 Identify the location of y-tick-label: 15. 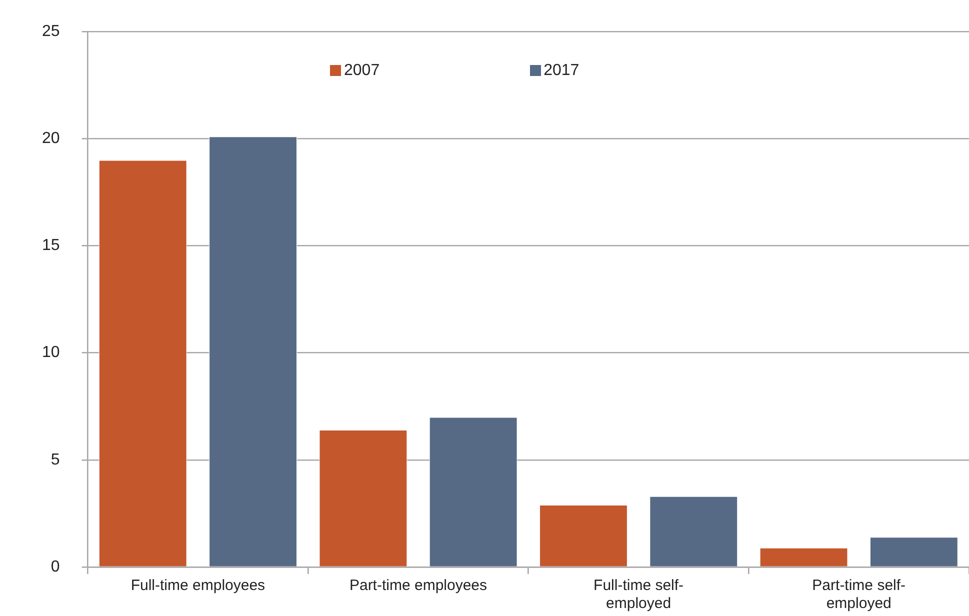
(51, 245).